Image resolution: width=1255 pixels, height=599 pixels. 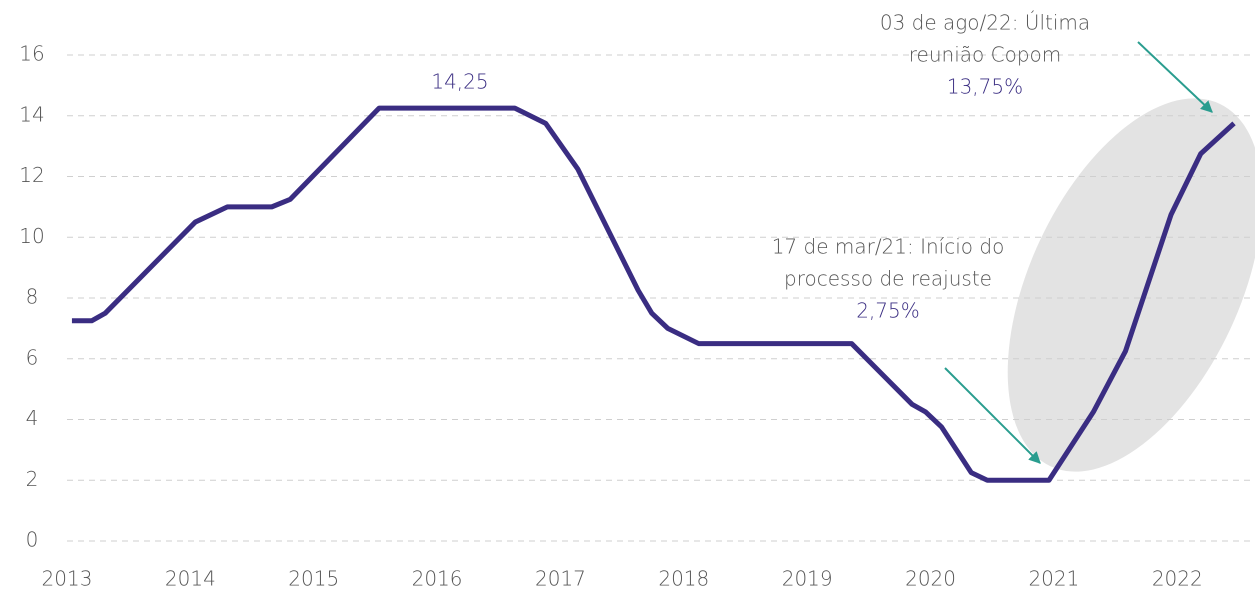 What do you see at coordinates (32, 418) in the screenshot?
I see `y-tick-label: 4` at bounding box center [32, 418].